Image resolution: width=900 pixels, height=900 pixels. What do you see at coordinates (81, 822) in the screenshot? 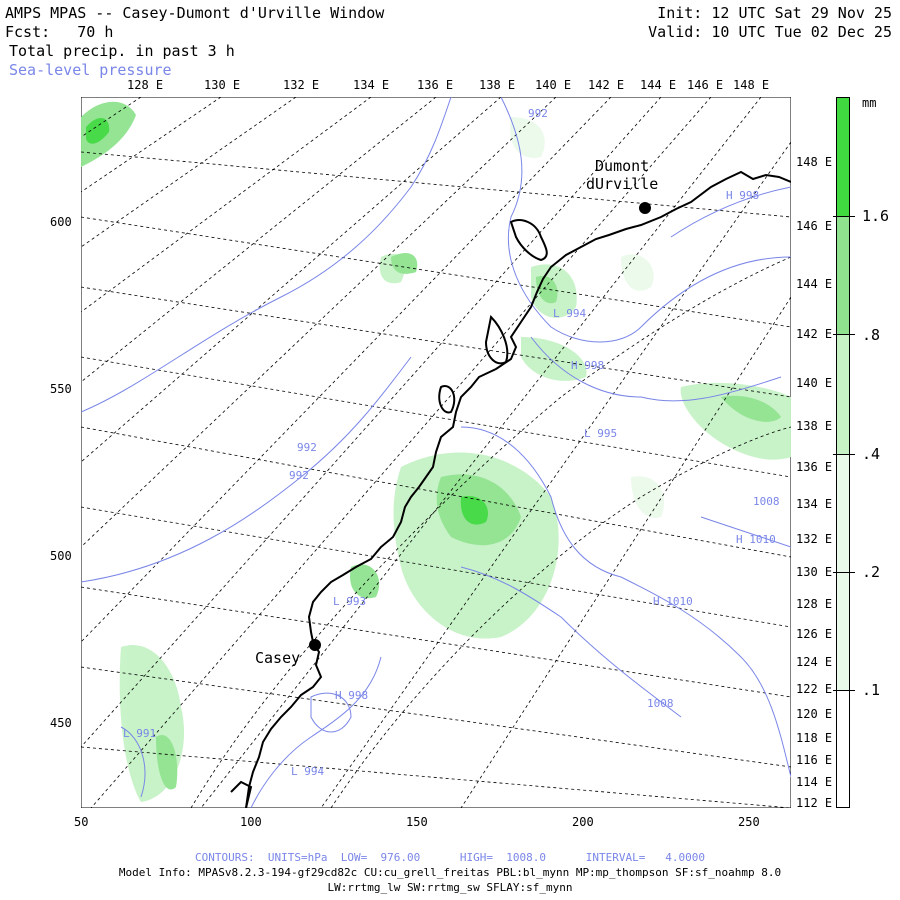
I see `x-tick-label: 50` at bounding box center [81, 822].